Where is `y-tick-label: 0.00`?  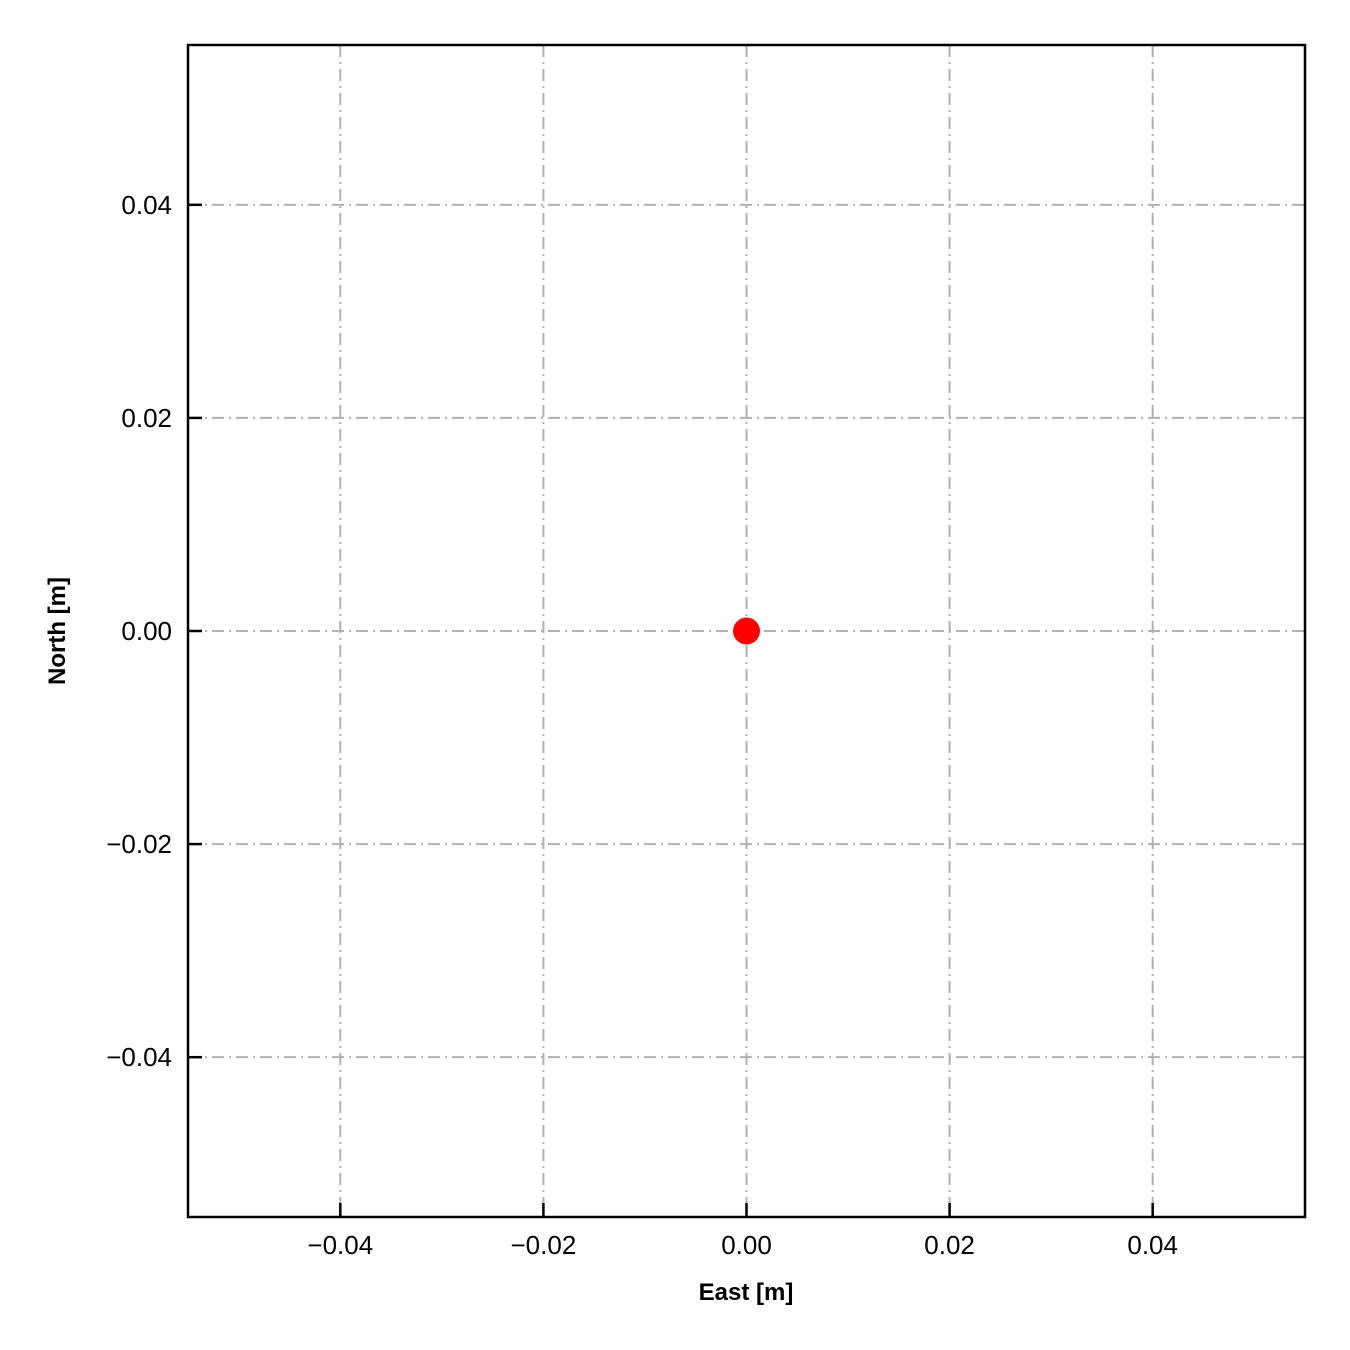 y-tick-label: 0.00 is located at coordinates (146, 631).